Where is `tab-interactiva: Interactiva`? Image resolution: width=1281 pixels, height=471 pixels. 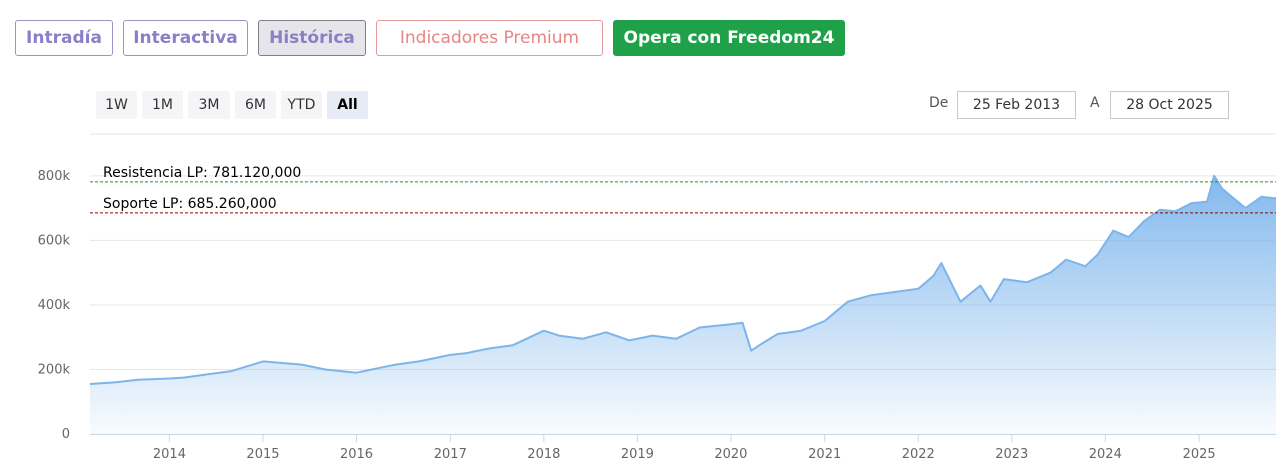 tab-interactiva: Interactiva is located at coordinates (185, 38).